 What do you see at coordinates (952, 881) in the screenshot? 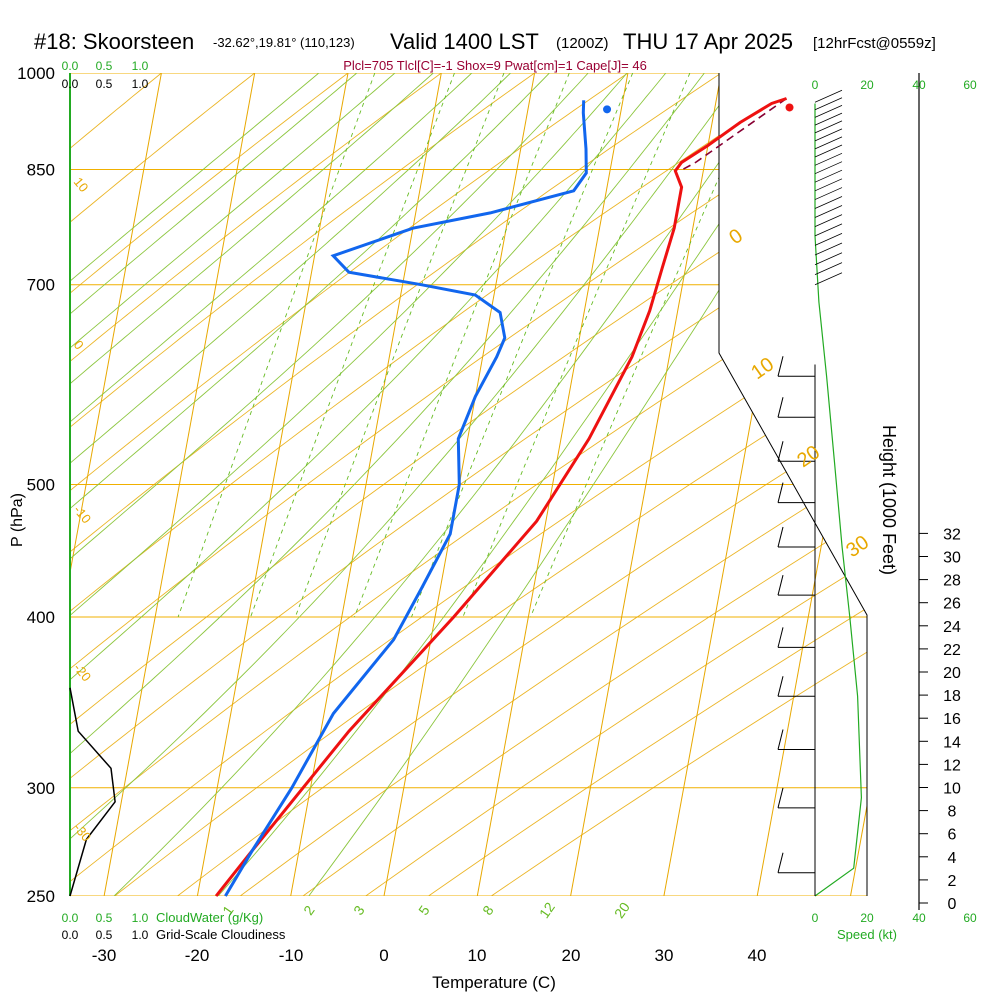
I see `height-tick-label: 2` at bounding box center [952, 881].